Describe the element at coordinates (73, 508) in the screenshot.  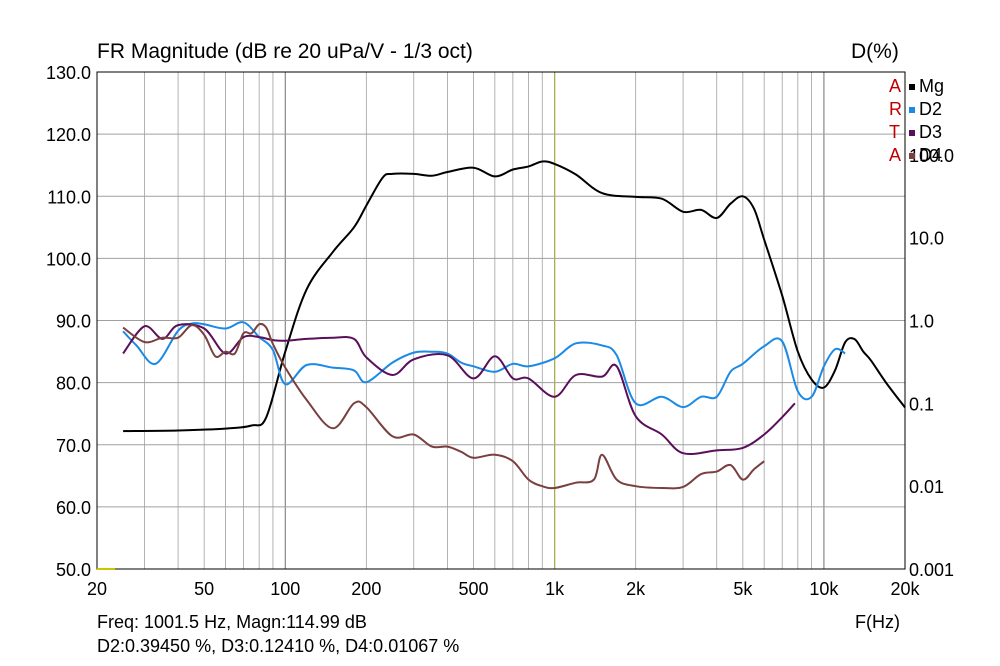
I see `y-tick-label: 60.0` at that location.